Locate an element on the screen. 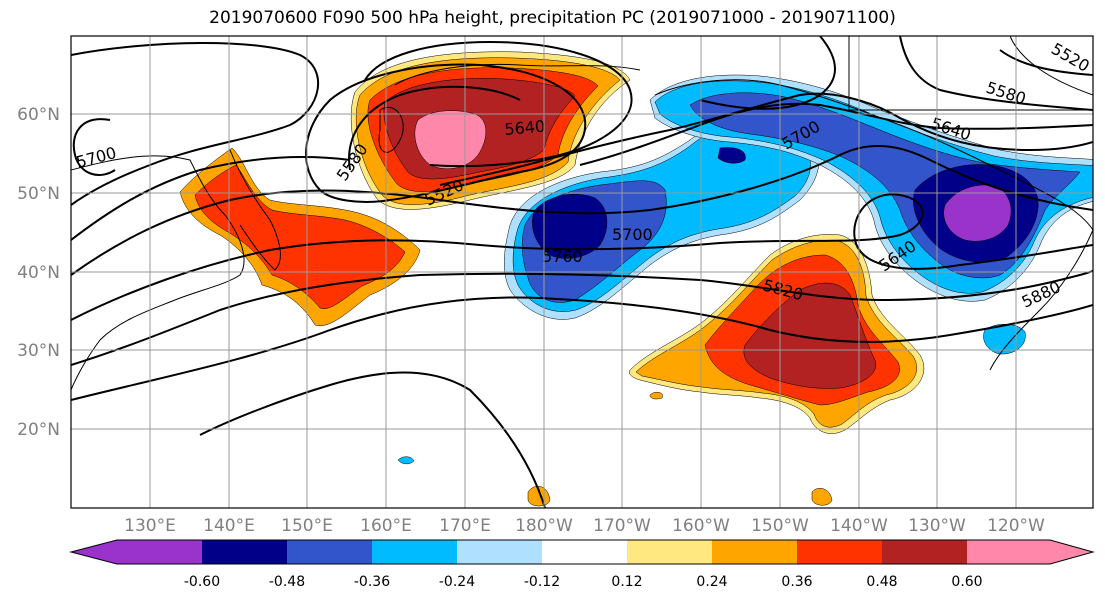 This screenshot has width=1105, height=601. lon-label: 160°W is located at coordinates (701, 526).